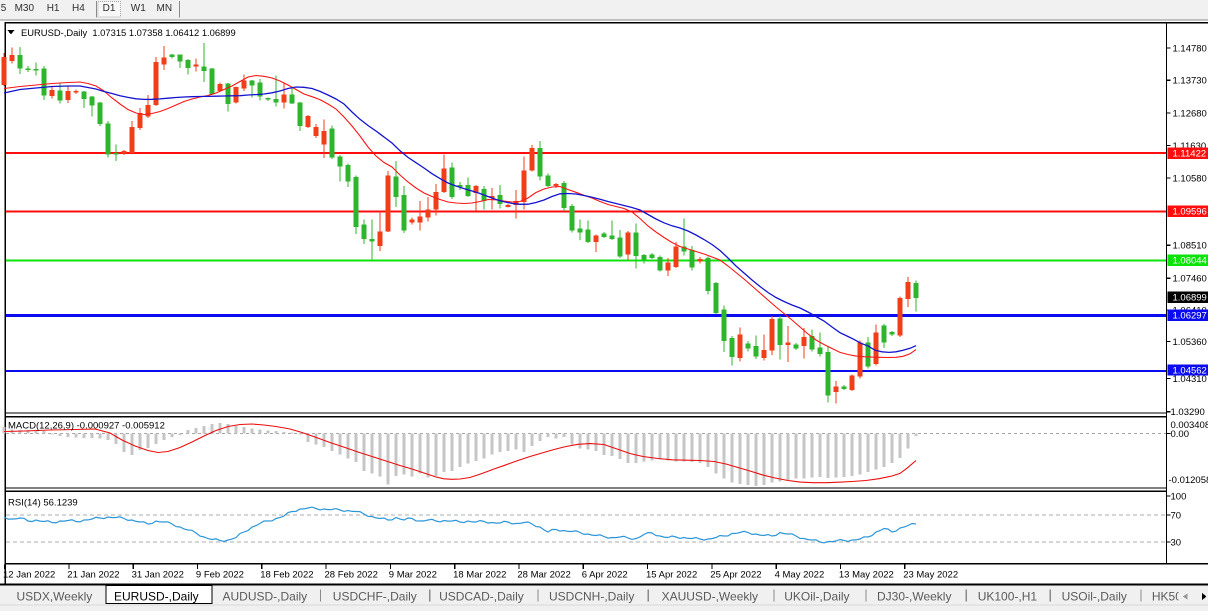 The height and width of the screenshot is (616, 1208). I want to click on svg-text: USOil-,Daily, so click(1094, 596).